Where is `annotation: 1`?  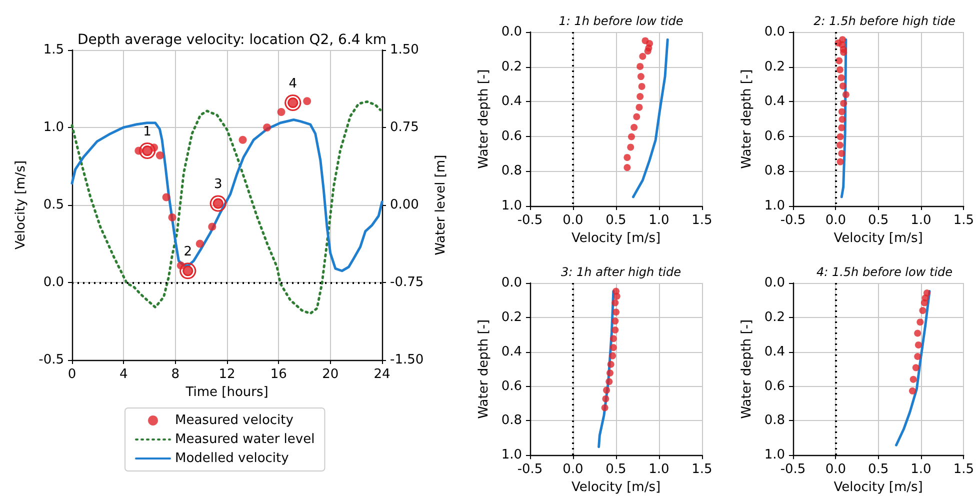 annotation: 1 is located at coordinates (147, 132).